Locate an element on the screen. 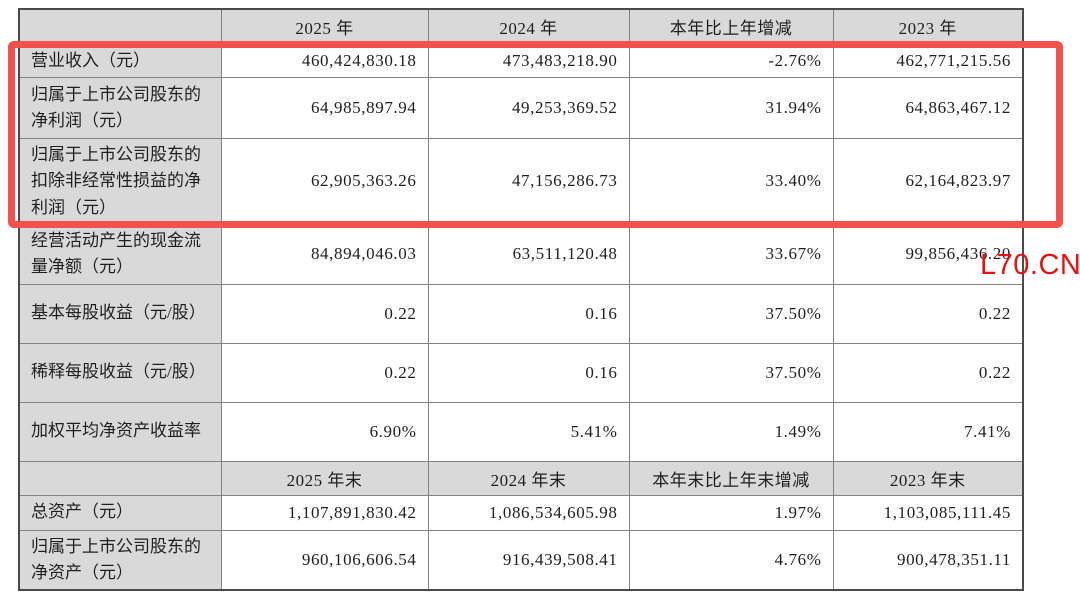  cell-value: 7.41% is located at coordinates (928, 431).